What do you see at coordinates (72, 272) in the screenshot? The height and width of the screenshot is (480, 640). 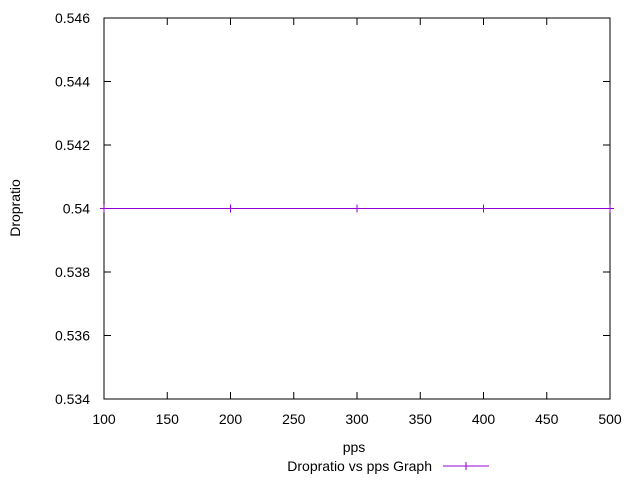 I see `y-tick-label: 0.538` at bounding box center [72, 272].